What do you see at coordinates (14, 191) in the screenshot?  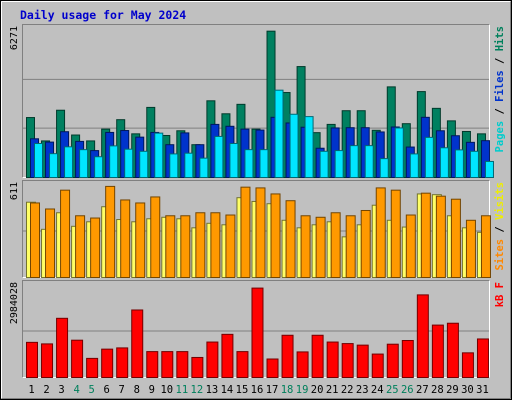 I see `panel-visits-ymax-label: 611` at bounding box center [14, 191].